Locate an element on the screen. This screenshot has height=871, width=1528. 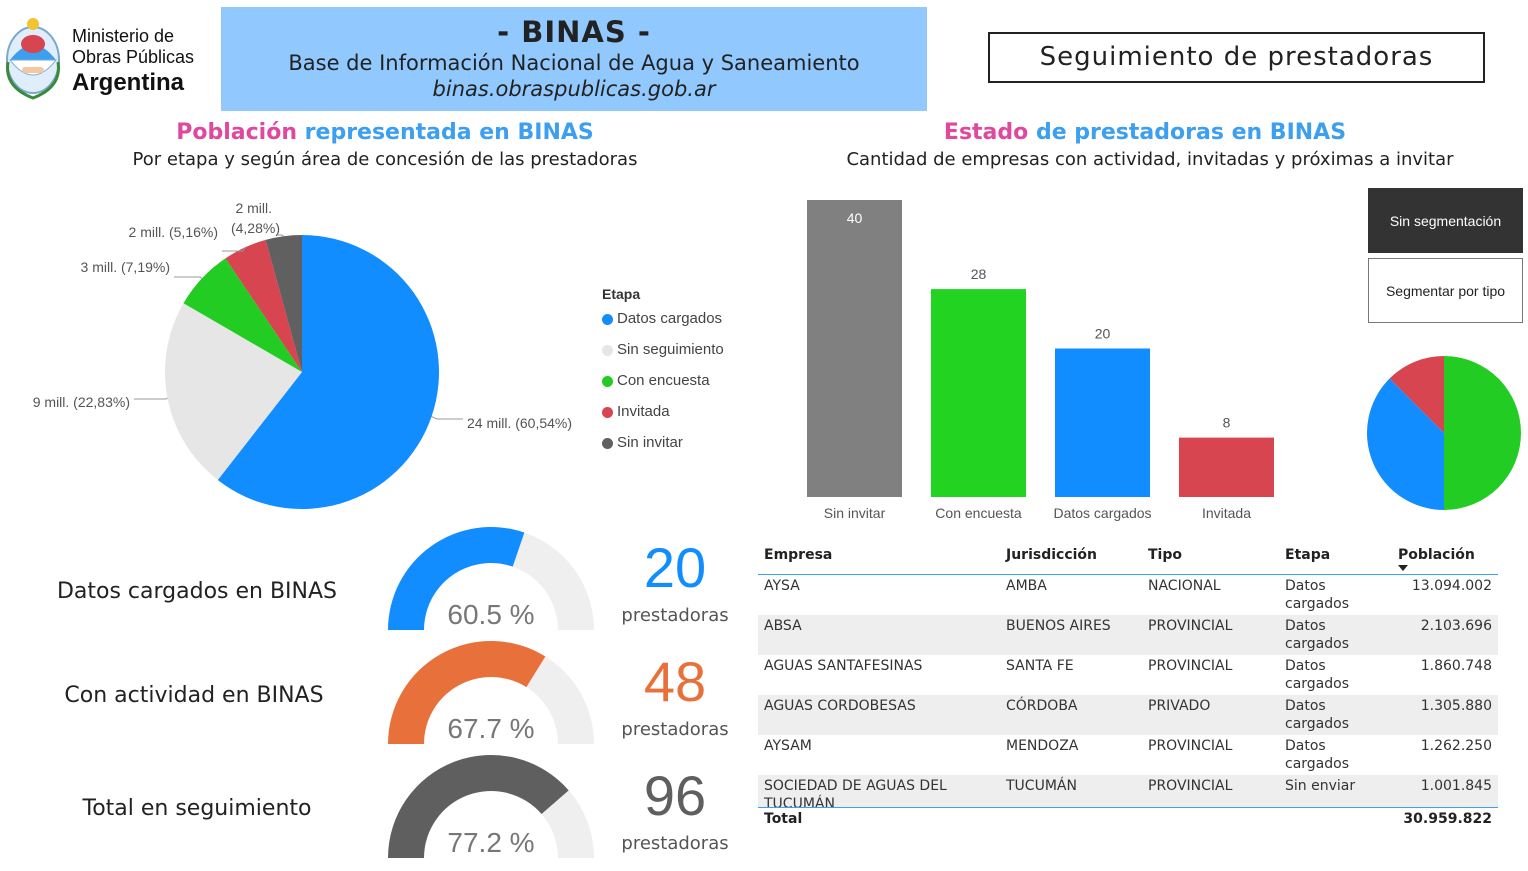
cell-tipo: PRIVADO is located at coordinates (1179, 706).